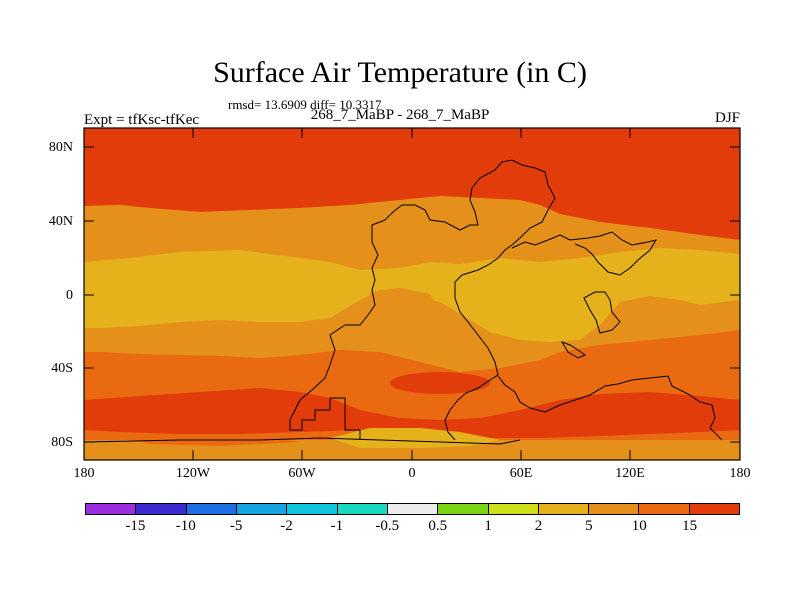 This screenshot has height=600, width=800. Describe the element at coordinates (84, 473) in the screenshot. I see `lon-label-180w: 180` at that location.